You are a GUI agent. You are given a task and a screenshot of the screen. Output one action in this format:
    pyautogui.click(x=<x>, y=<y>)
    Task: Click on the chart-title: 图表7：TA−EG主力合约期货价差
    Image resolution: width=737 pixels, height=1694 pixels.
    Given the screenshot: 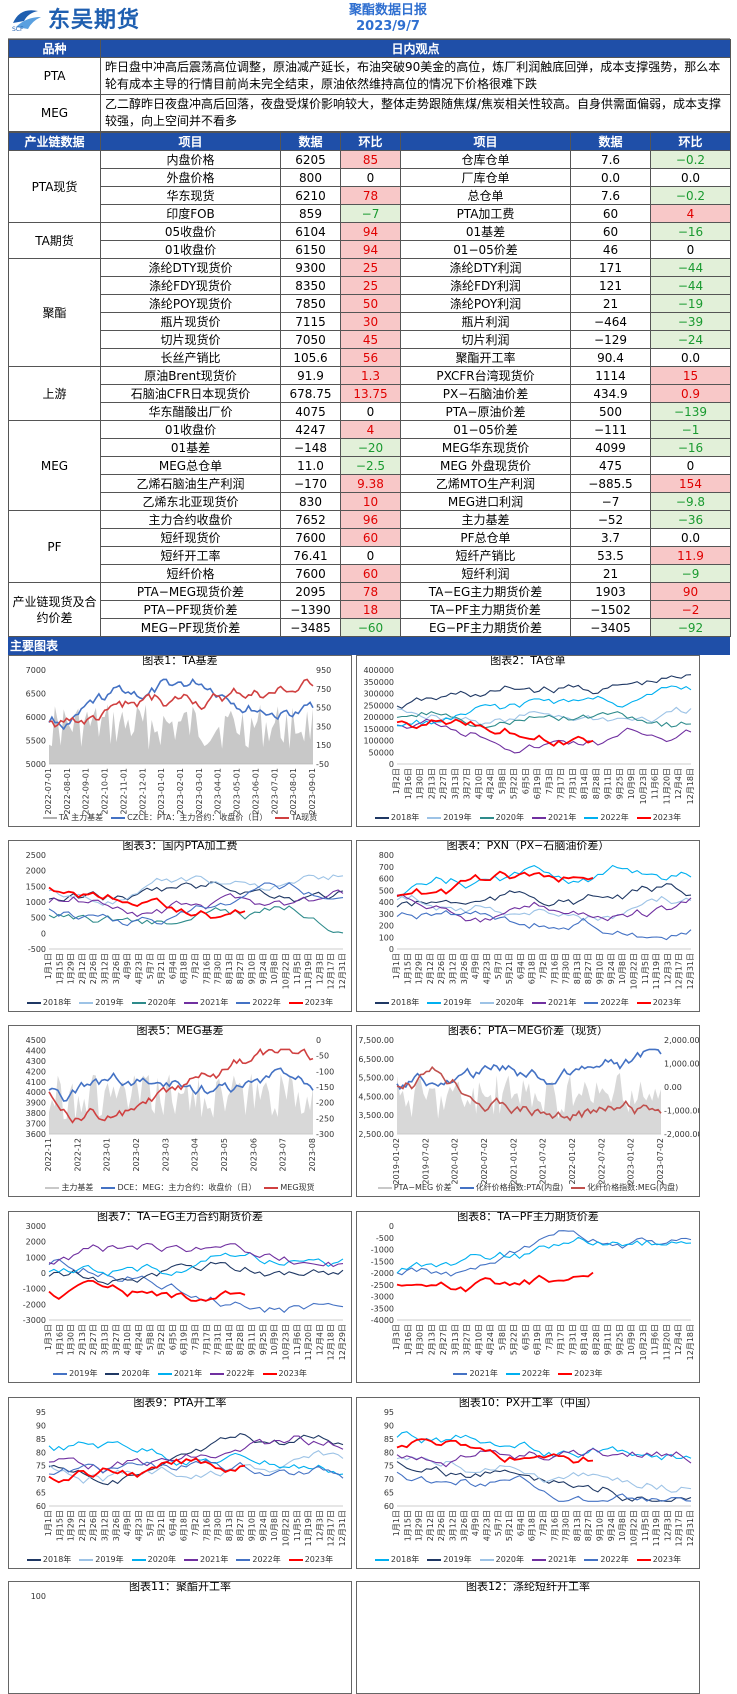 What is the action you would take?
    pyautogui.click(x=180, y=1217)
    